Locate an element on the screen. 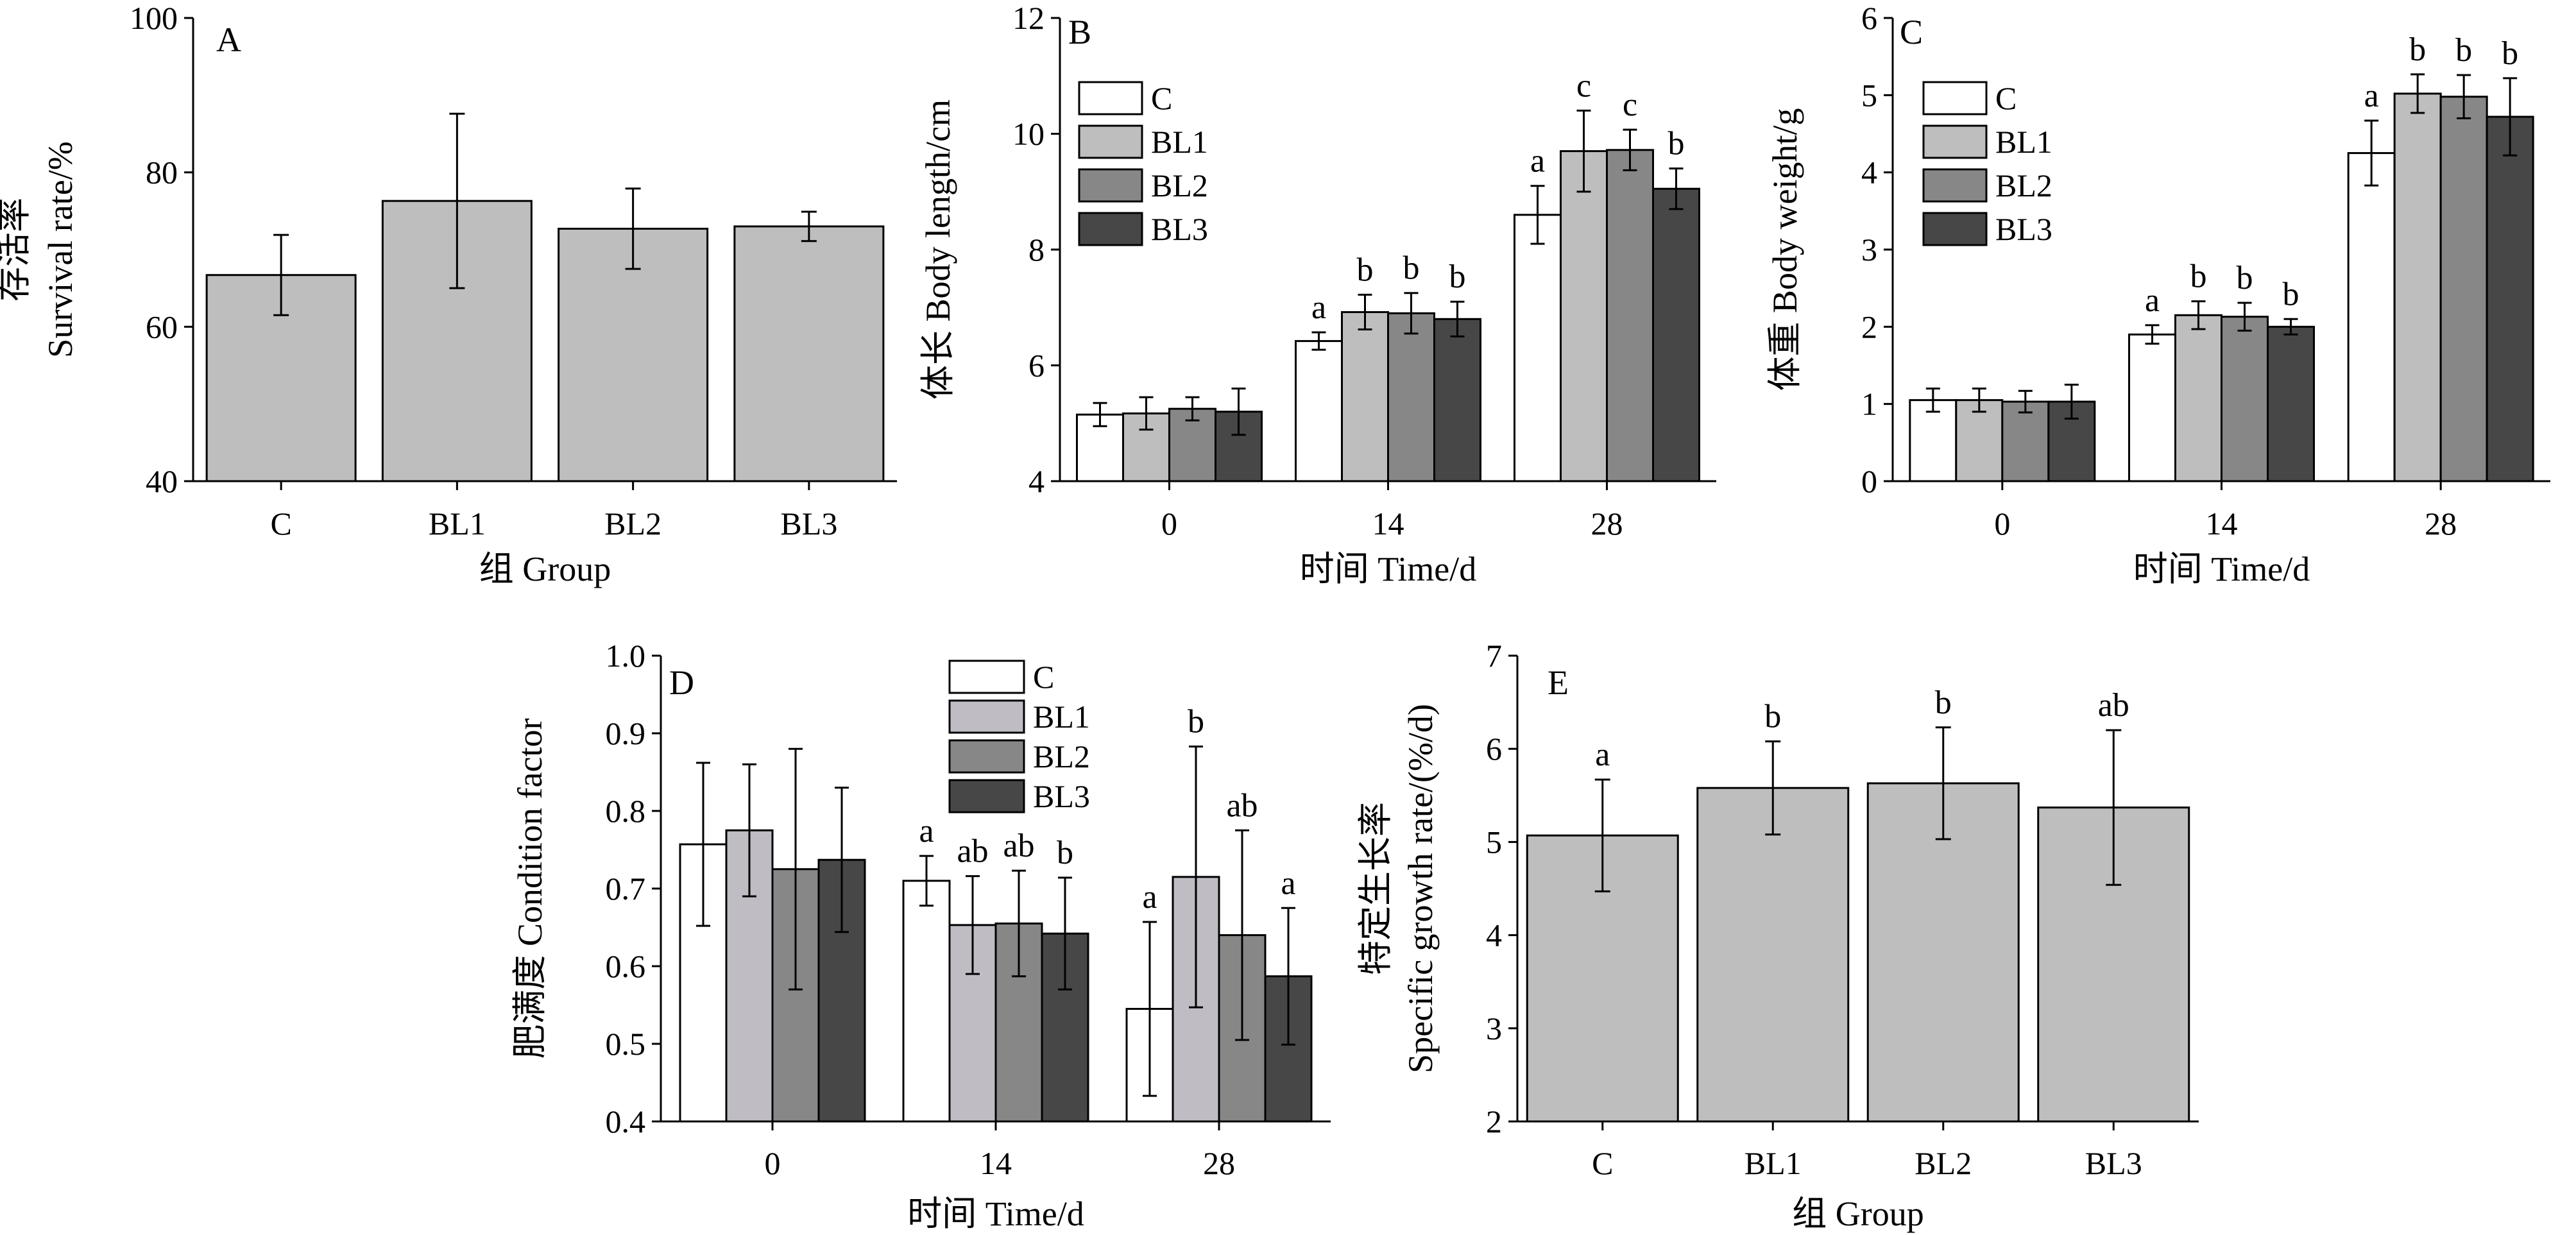 Image resolution: width=2576 pixels, height=1235 pixels. x-tick-label: 28 is located at coordinates (2441, 523).